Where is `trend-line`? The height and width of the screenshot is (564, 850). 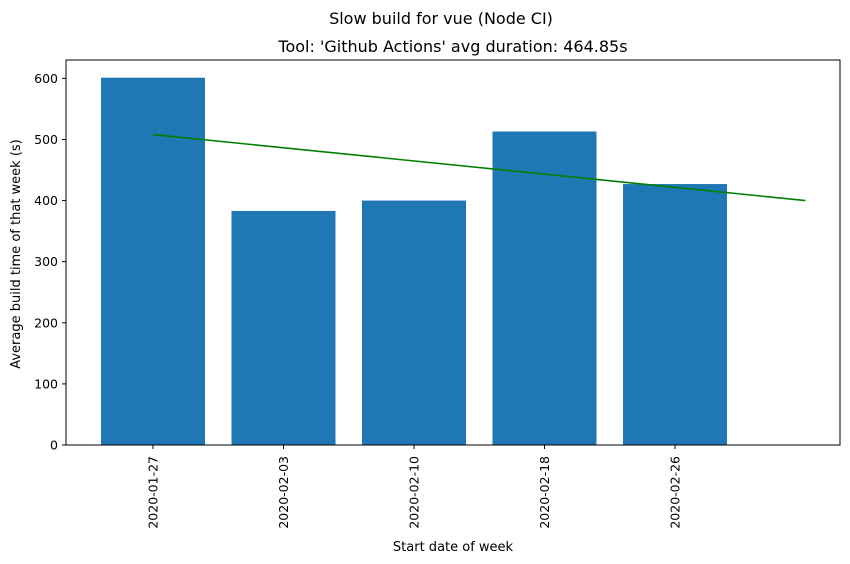 trend-line is located at coordinates (479, 167).